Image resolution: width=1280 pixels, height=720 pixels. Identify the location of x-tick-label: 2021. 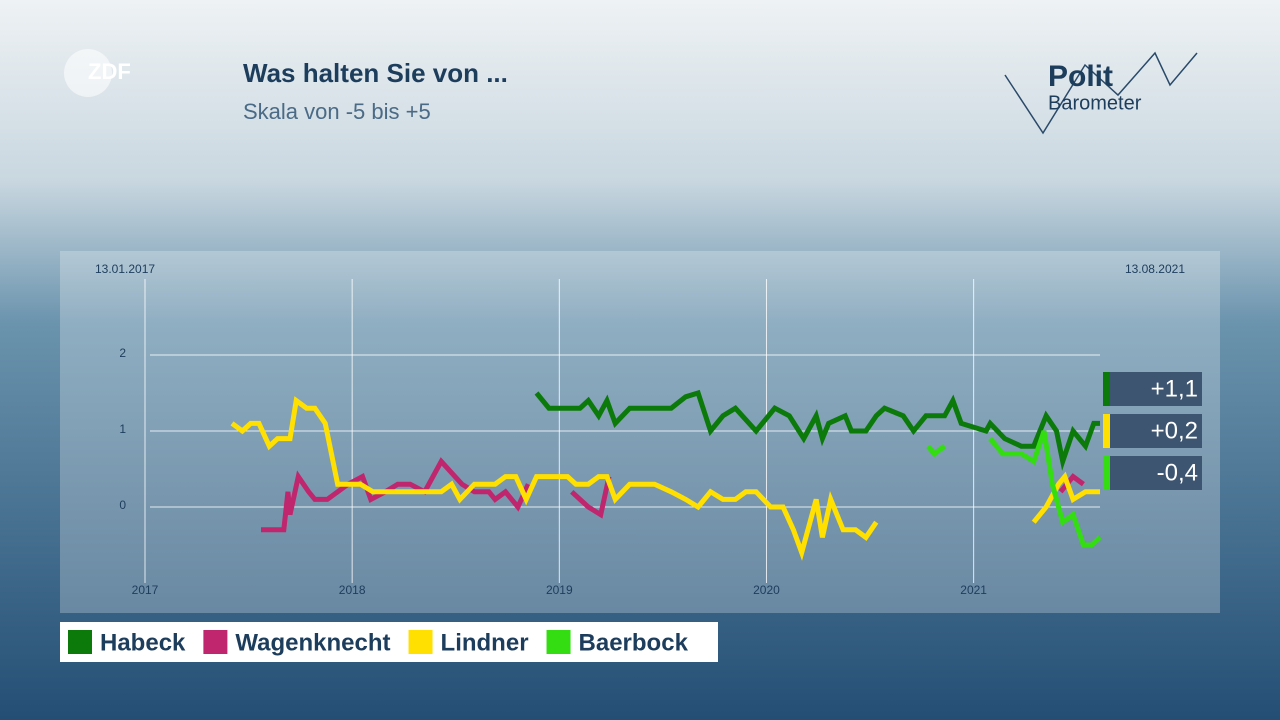
(973, 590).